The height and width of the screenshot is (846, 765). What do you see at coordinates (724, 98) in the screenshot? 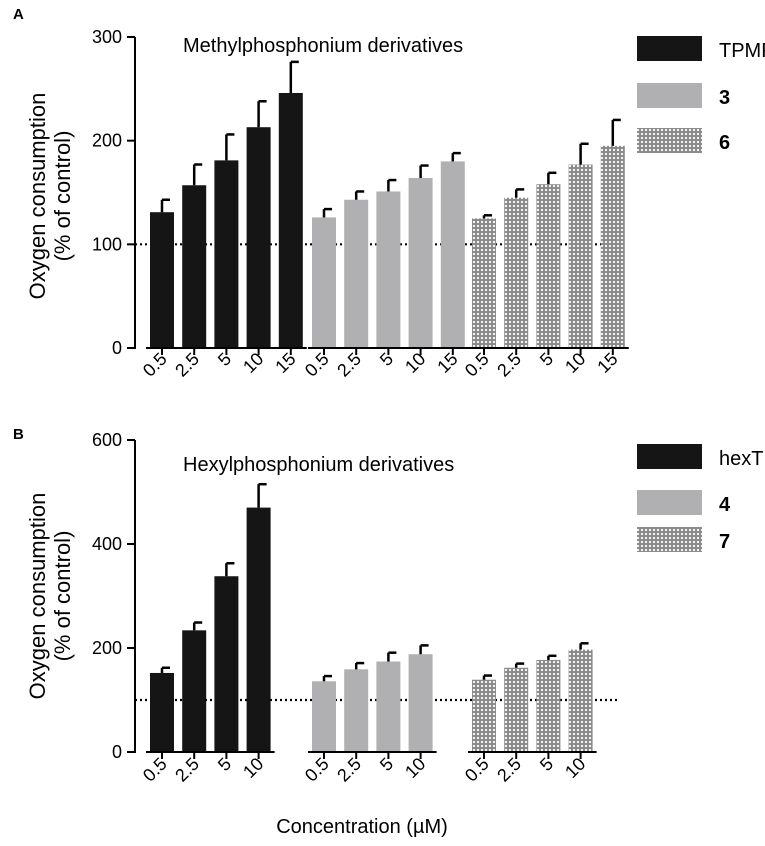
I see `legend-label: 3` at bounding box center [724, 98].